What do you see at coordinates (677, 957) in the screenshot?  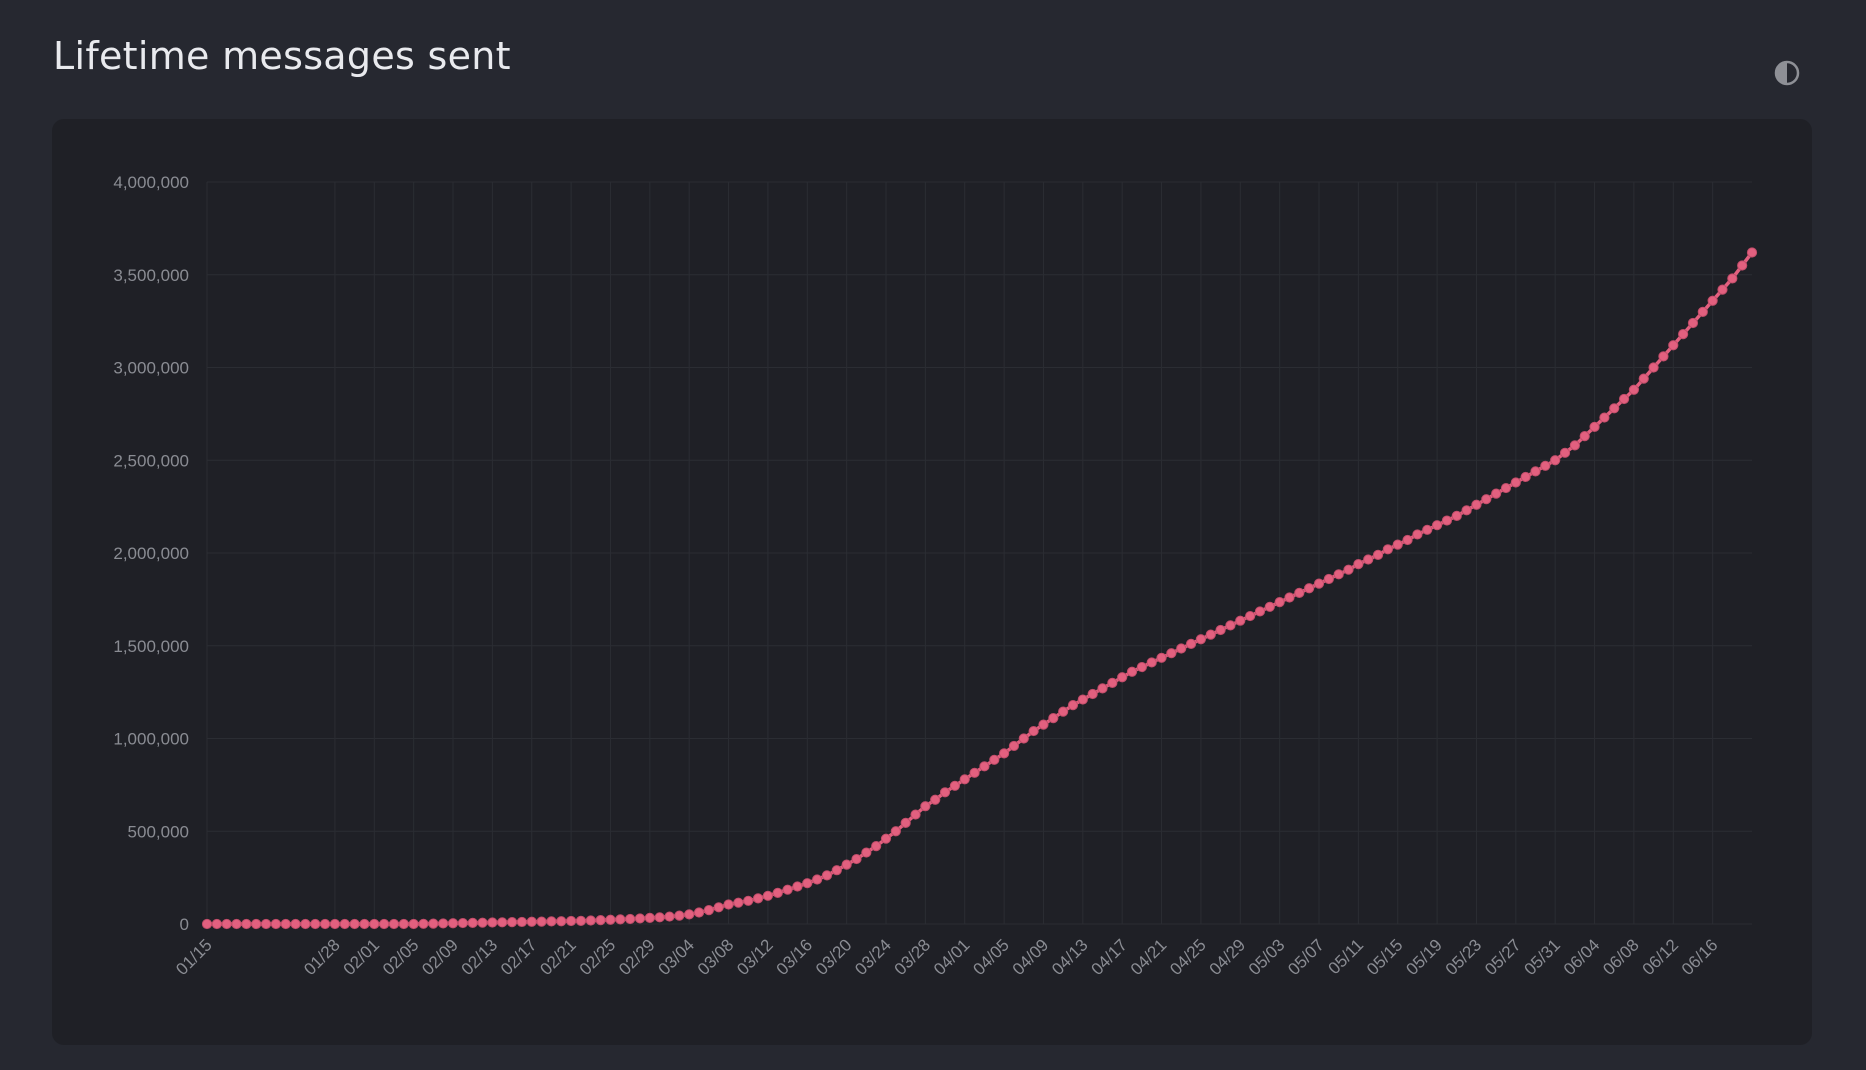 I see `x-tick-label: 03/04` at bounding box center [677, 957].